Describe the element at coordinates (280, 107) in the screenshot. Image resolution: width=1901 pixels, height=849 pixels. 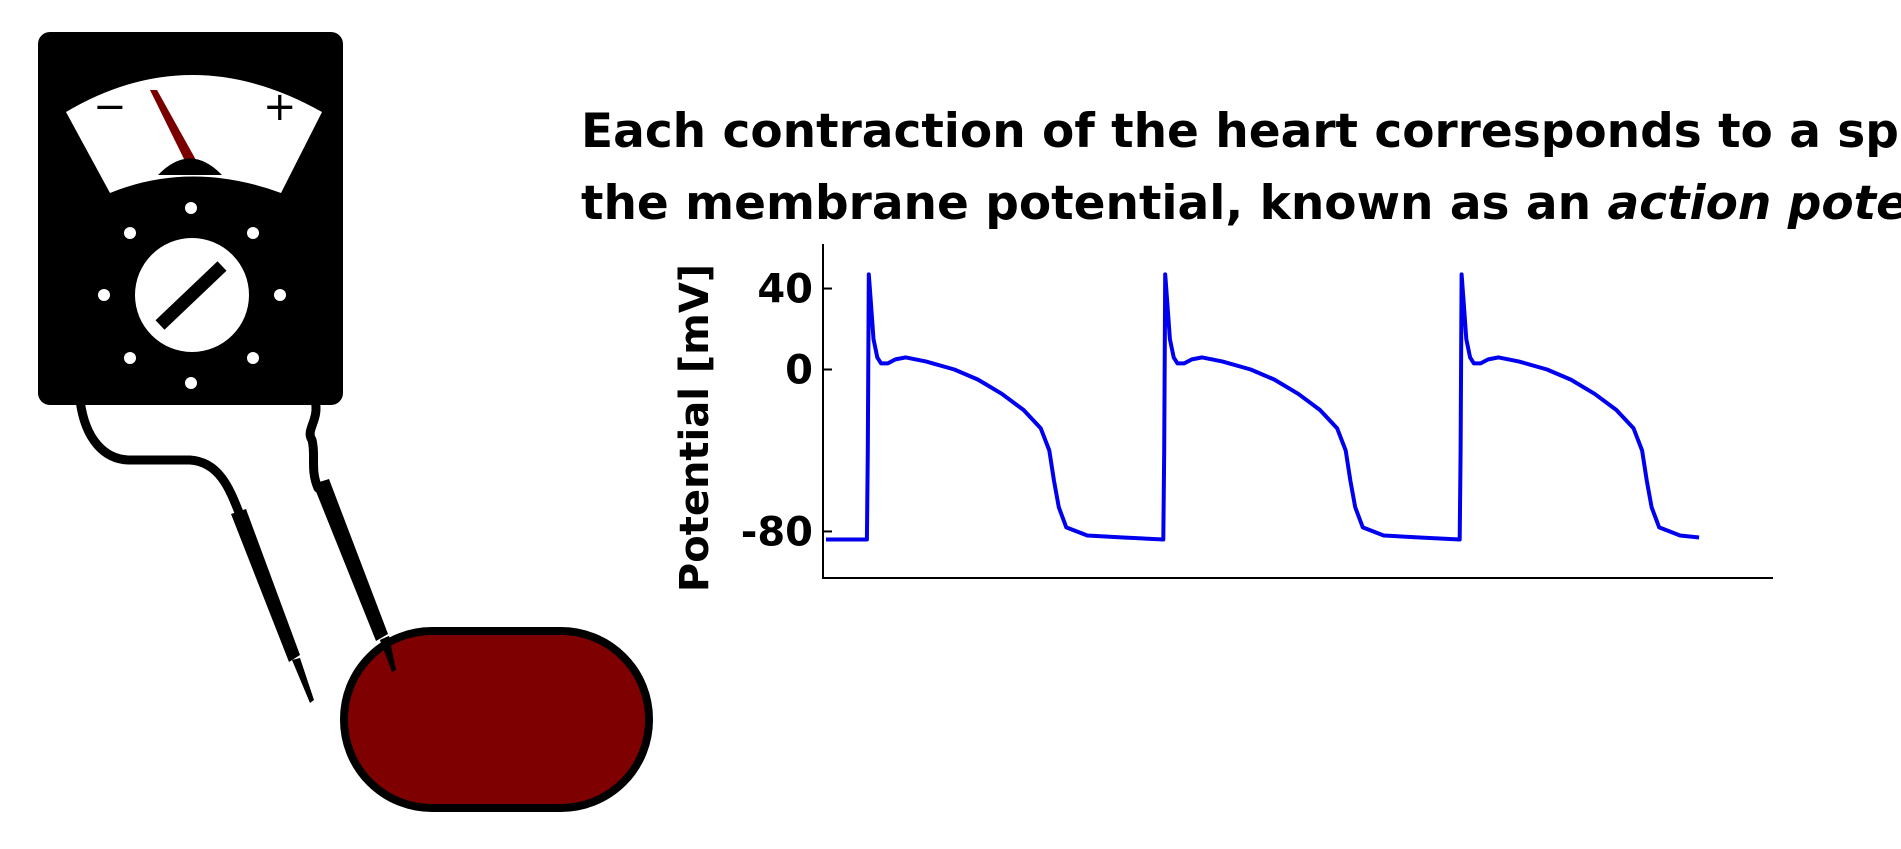
I see `meter-plus-sign: +` at that location.